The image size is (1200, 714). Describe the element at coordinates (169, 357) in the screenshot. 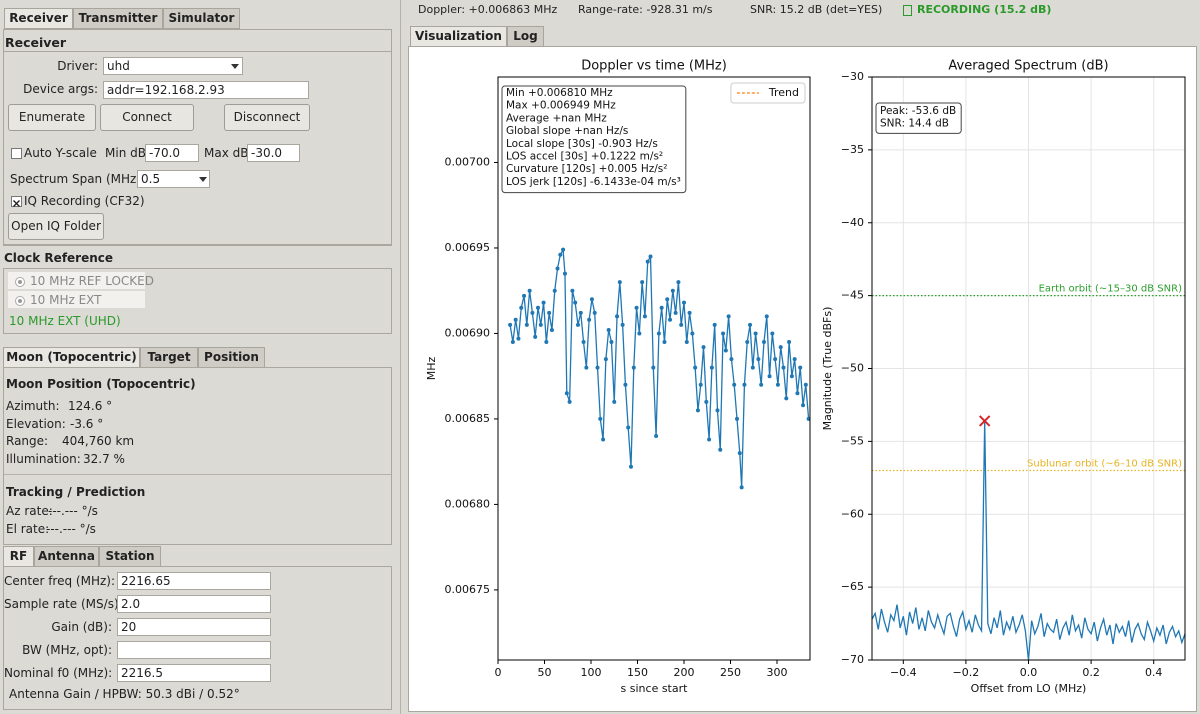

I see `tab: Target` at that location.